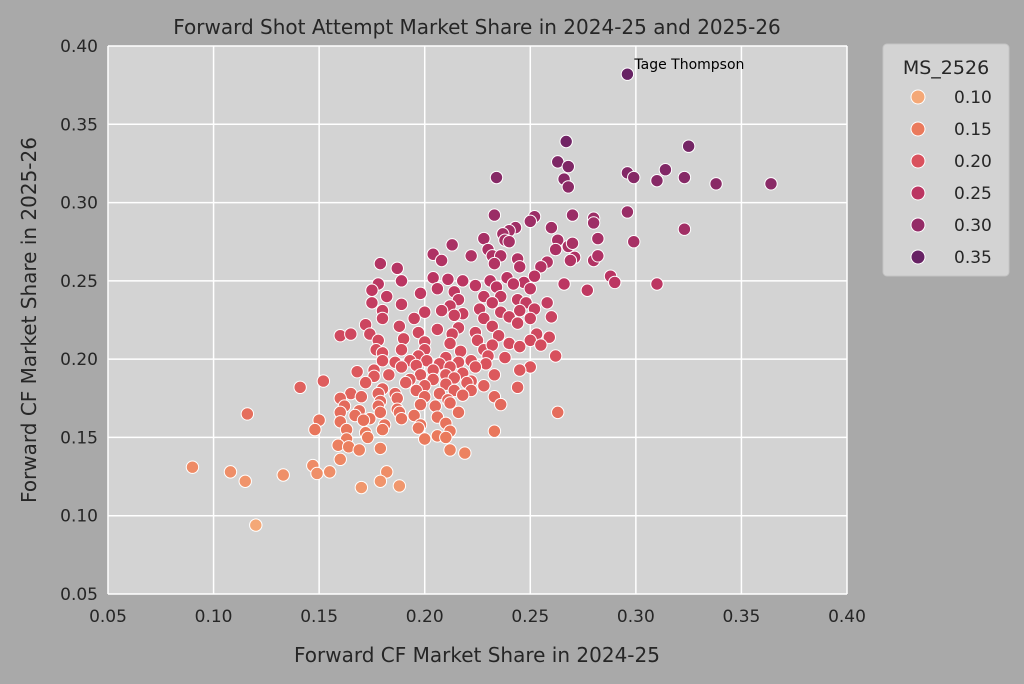  What do you see at coordinates (214, 617) in the screenshot?
I see `x-tick-label-1: 0.10` at bounding box center [214, 617].